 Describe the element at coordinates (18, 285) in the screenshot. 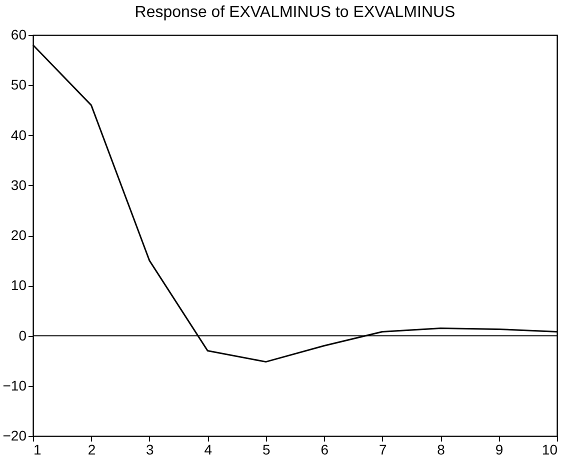

I see `y-tick-label: 10` at that location.